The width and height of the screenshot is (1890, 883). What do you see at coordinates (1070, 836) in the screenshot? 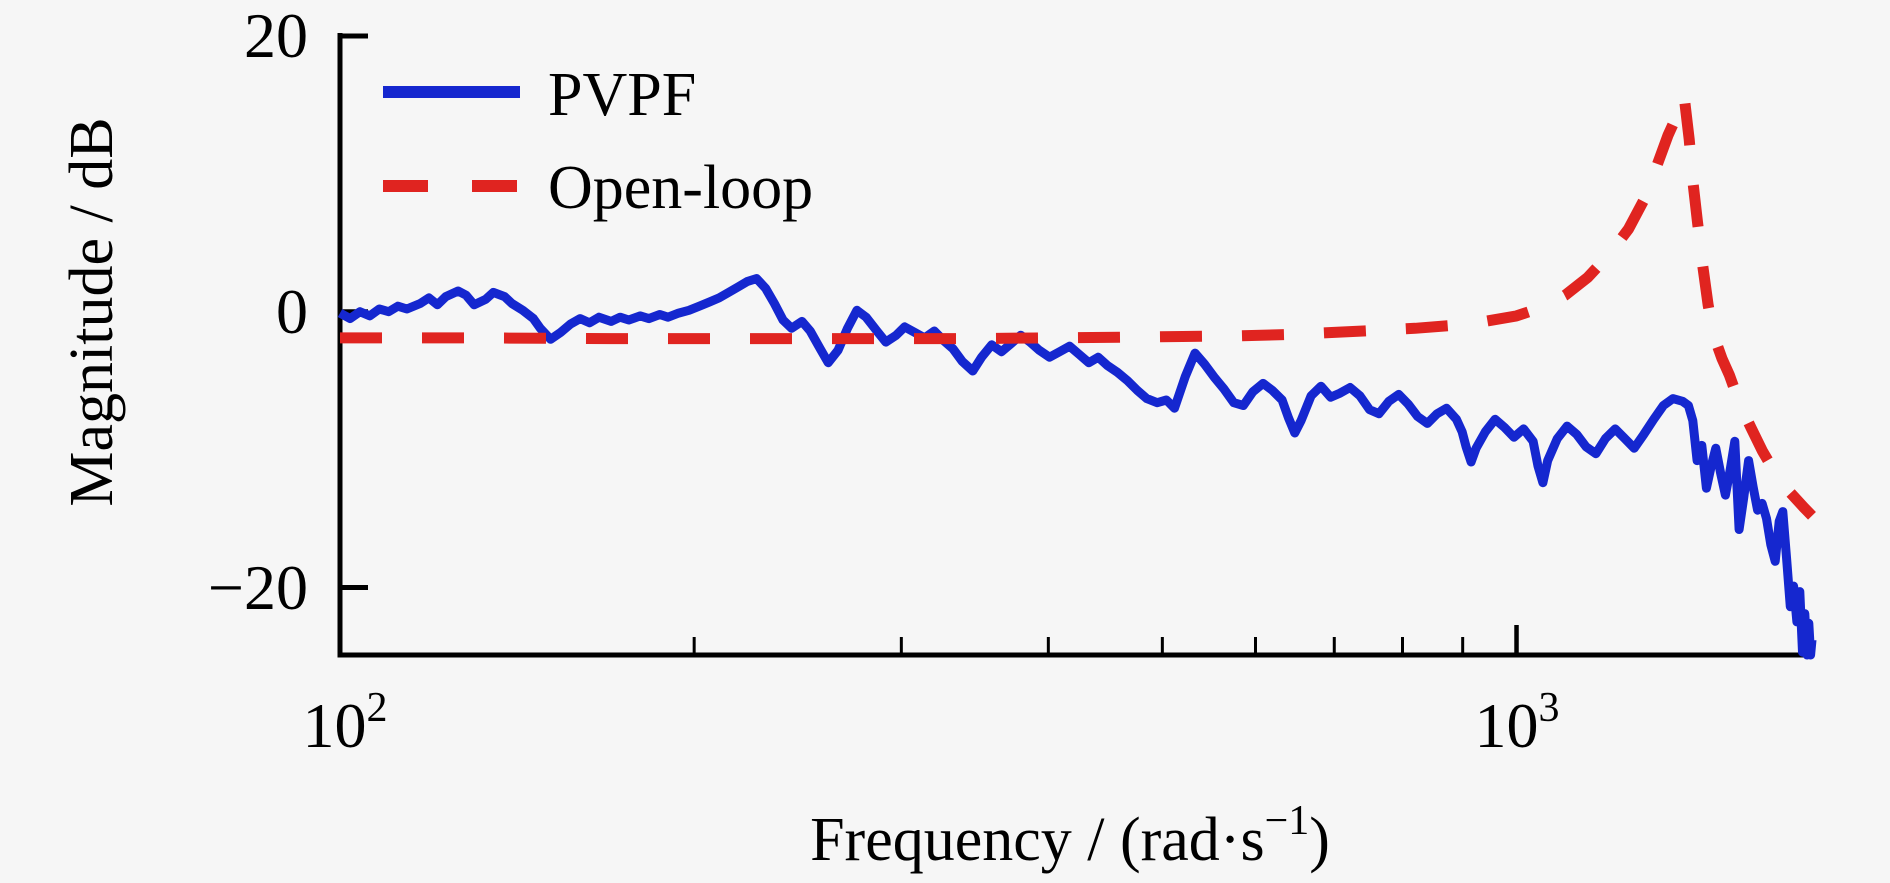
I see `x-axis-label: Frequency / (rad·s−1)` at bounding box center [1070, 836].